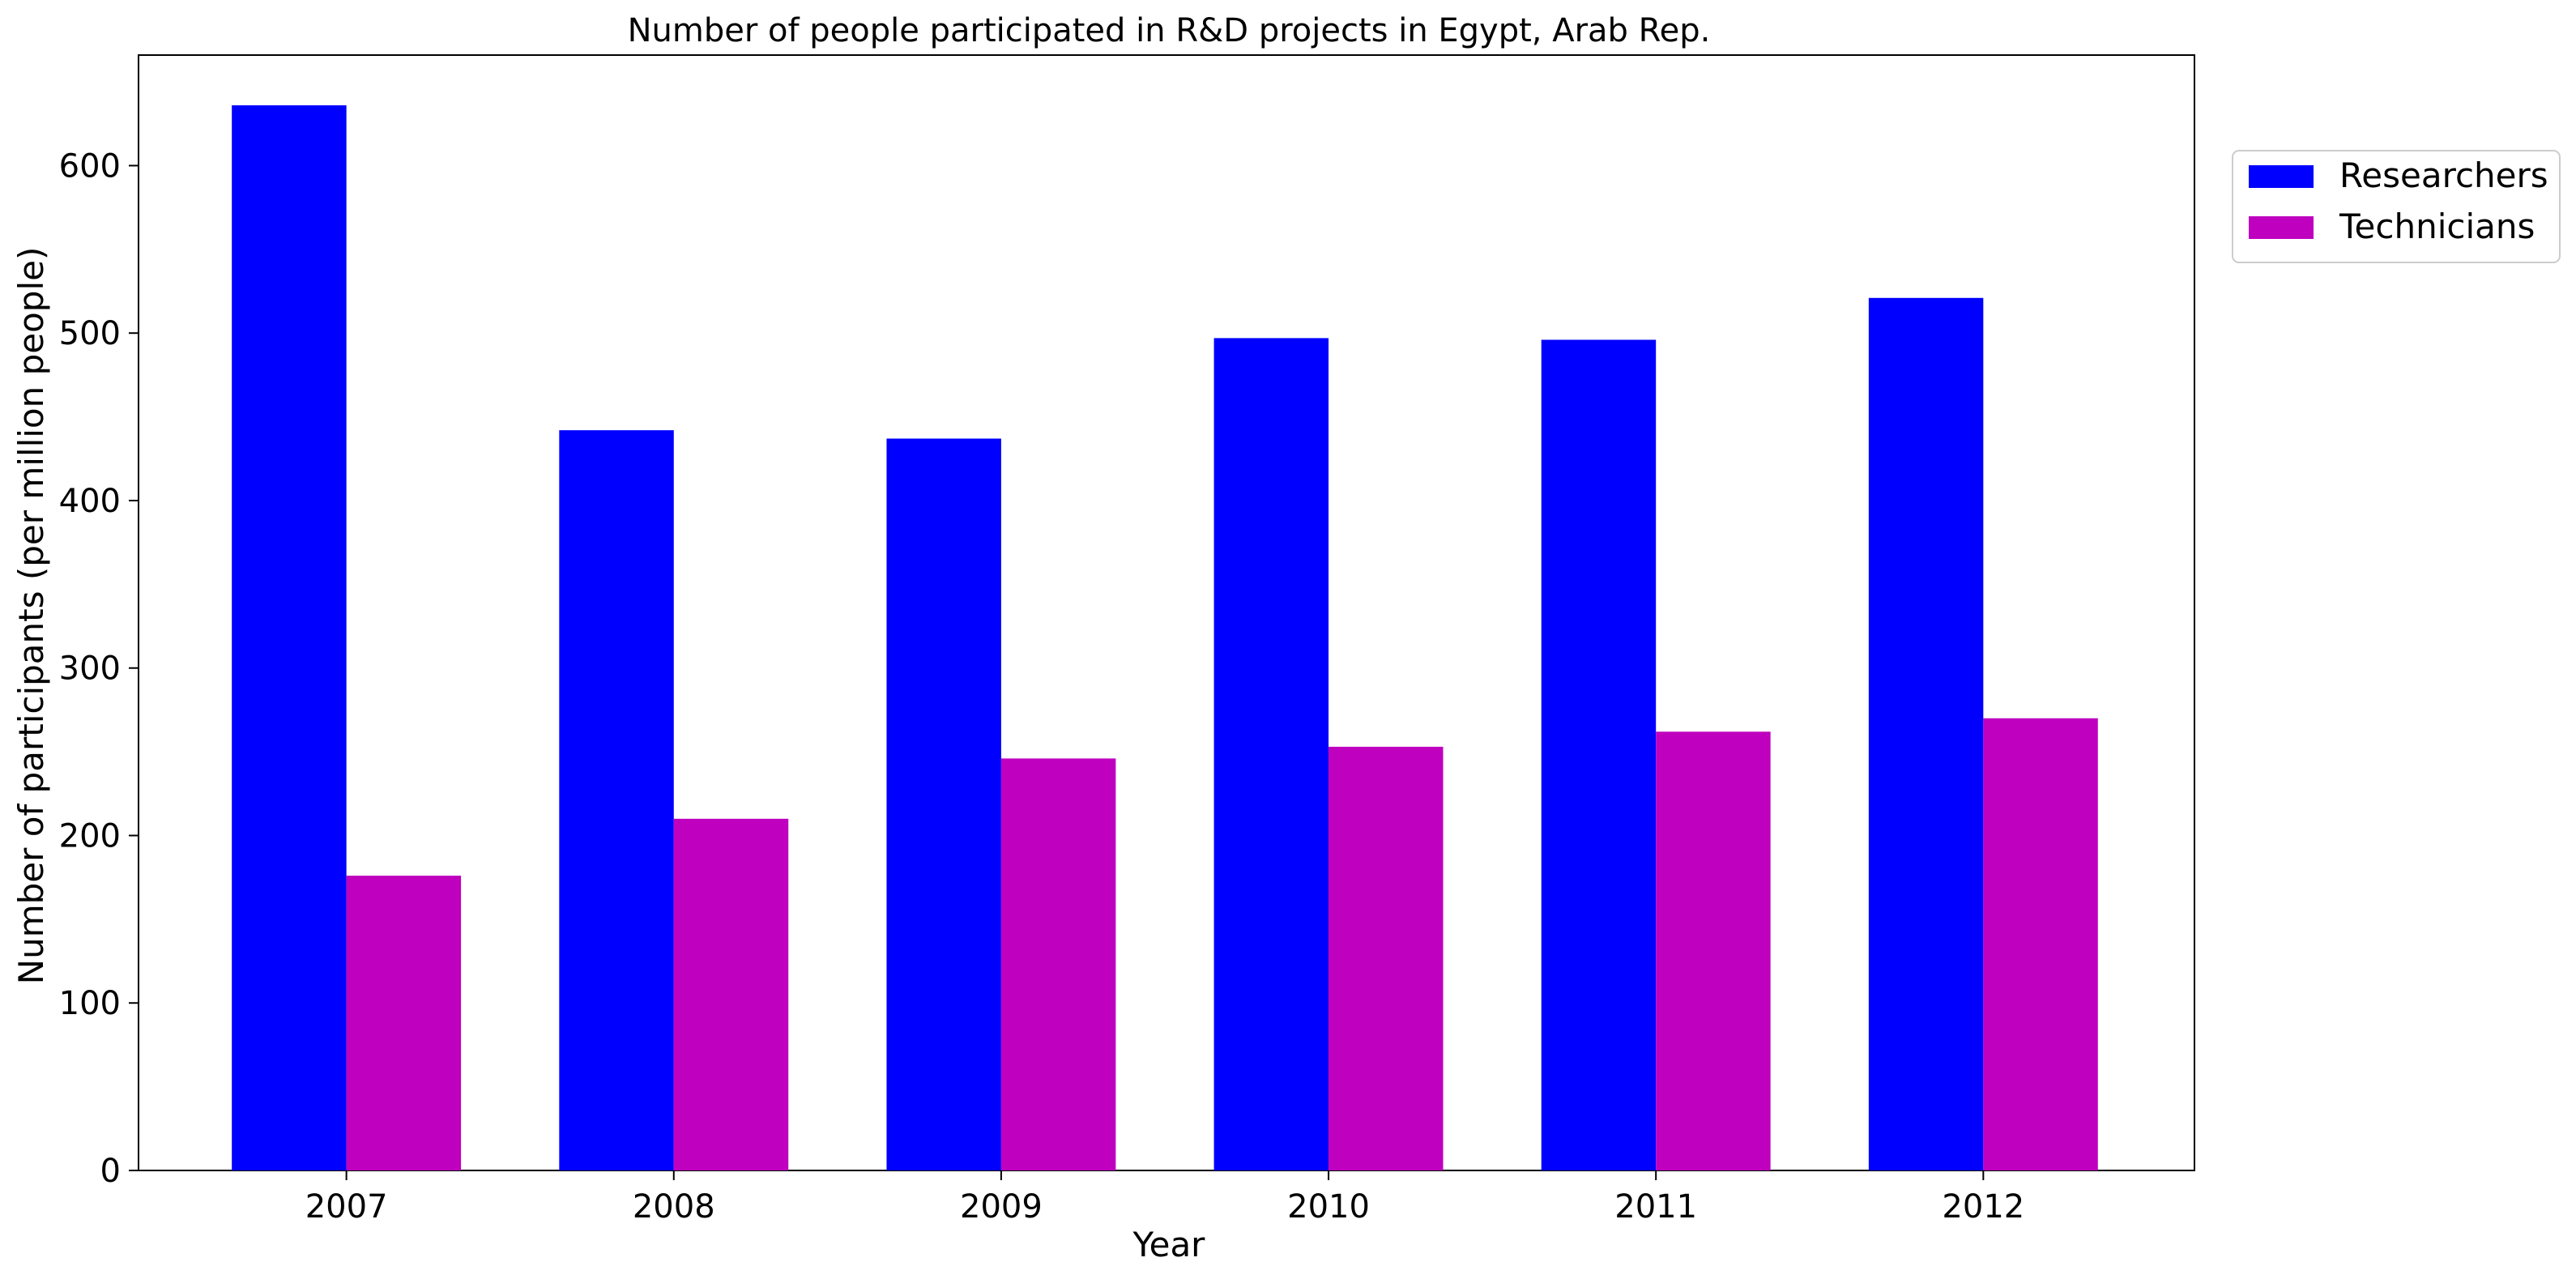 The image size is (2576, 1279). I want to click on x-tick-label-2012: 2012, so click(1983, 1207).